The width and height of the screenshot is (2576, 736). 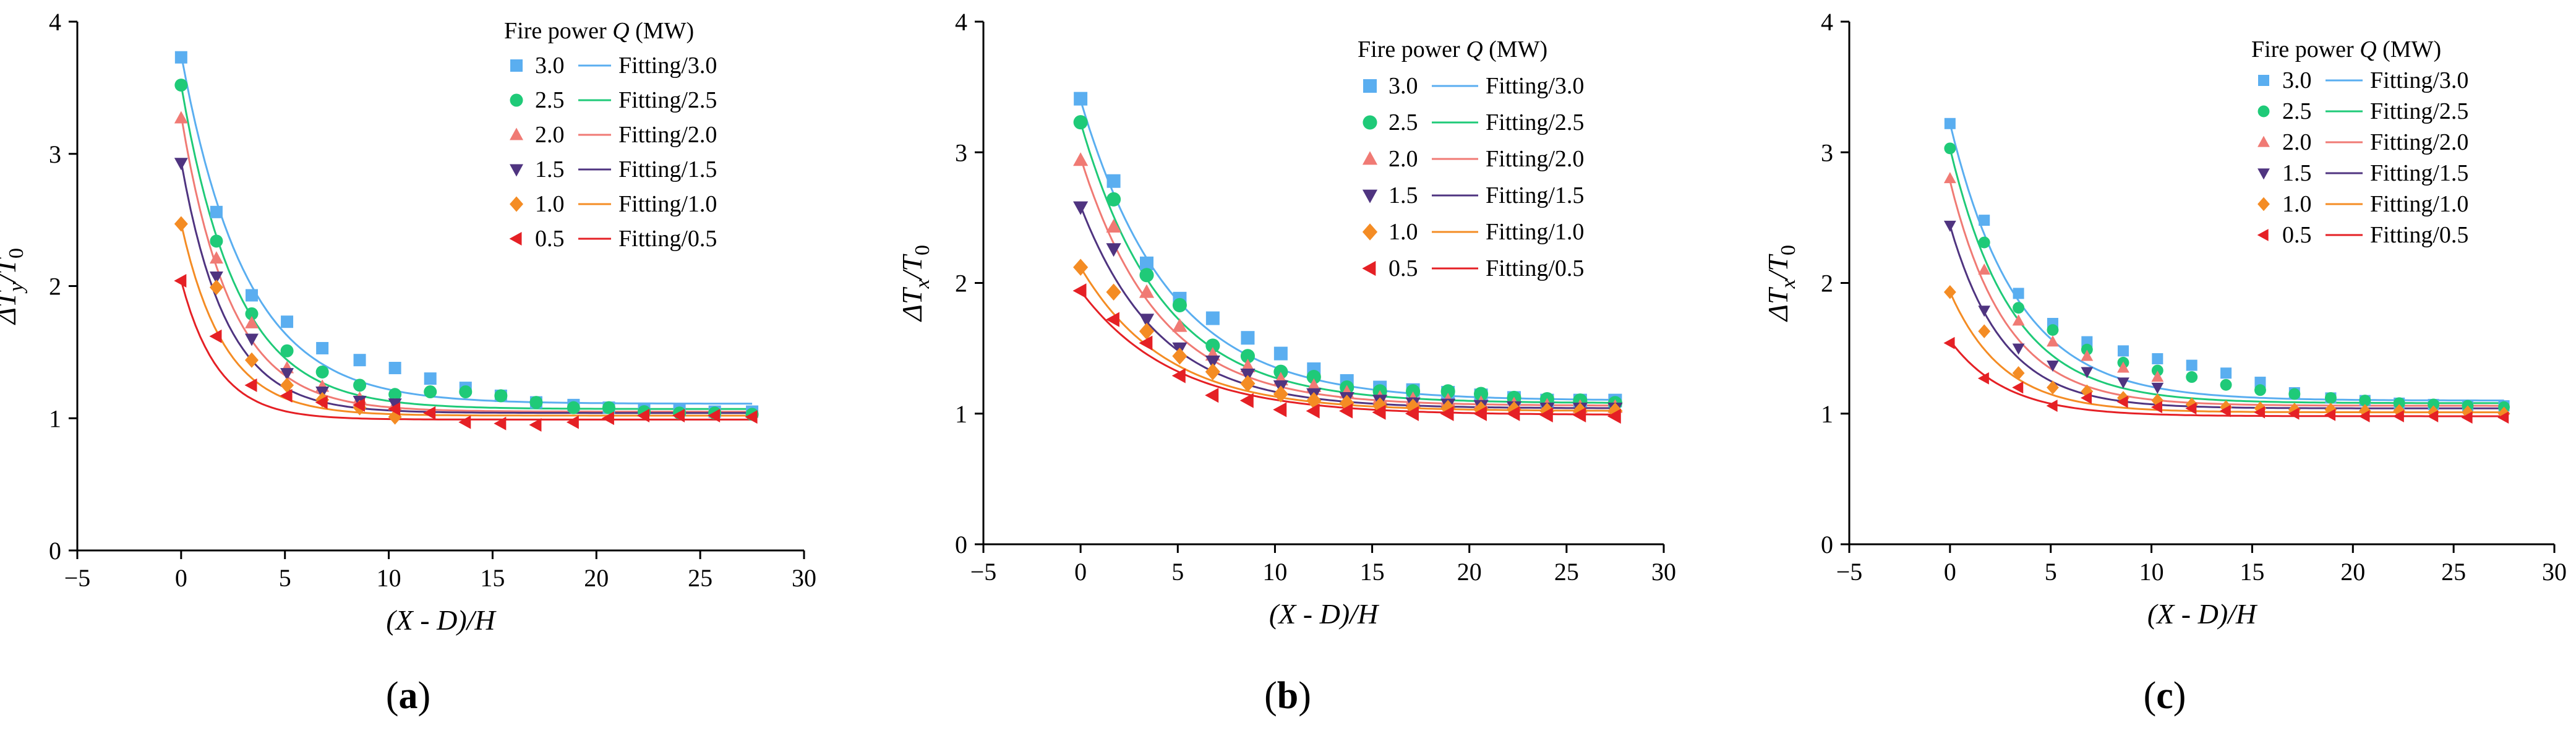 What do you see at coordinates (961, 544) in the screenshot?
I see `y-tick-label: 0` at bounding box center [961, 544].